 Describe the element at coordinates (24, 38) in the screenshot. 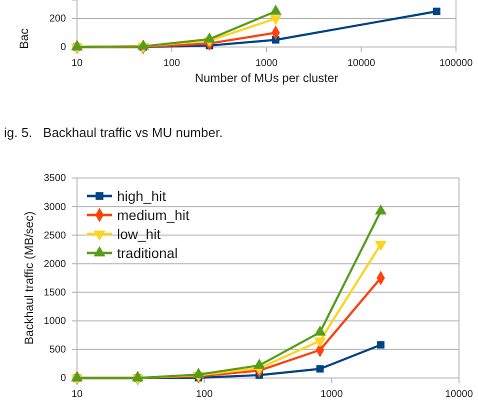

I see `y-axis-title: Bac` at that location.